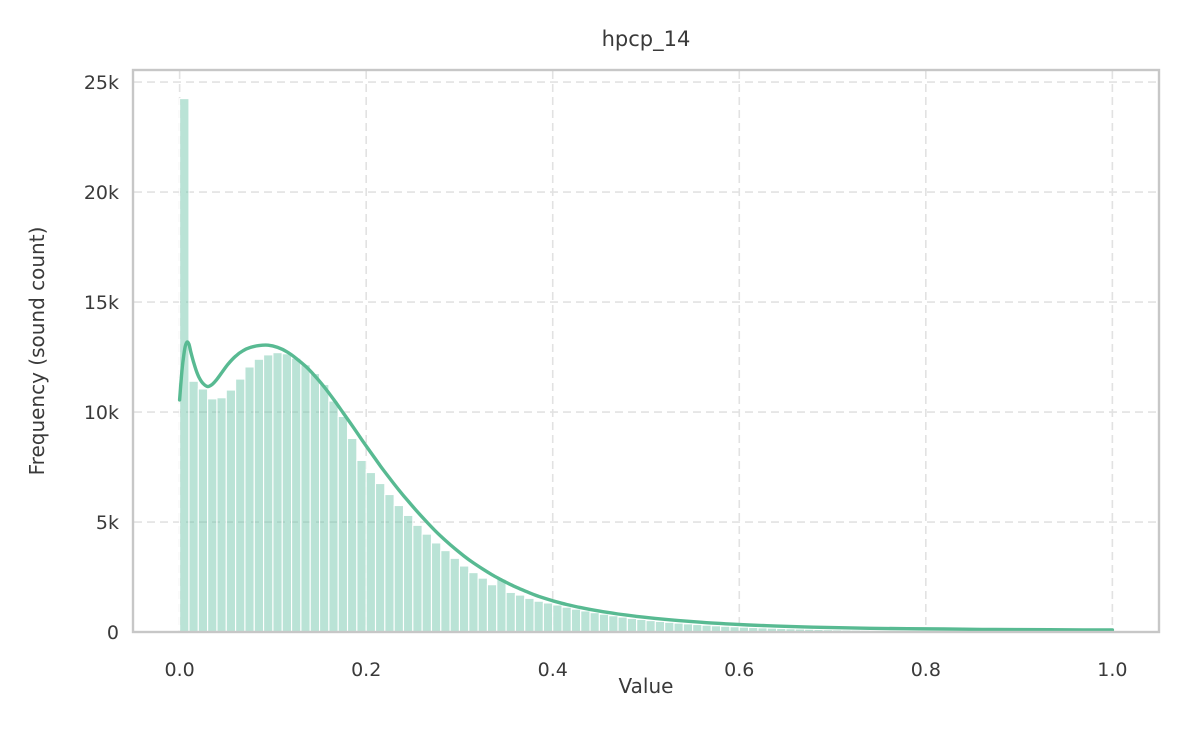  What do you see at coordinates (646, 39) in the screenshot?
I see `chart-title: hpcp_14` at bounding box center [646, 39].